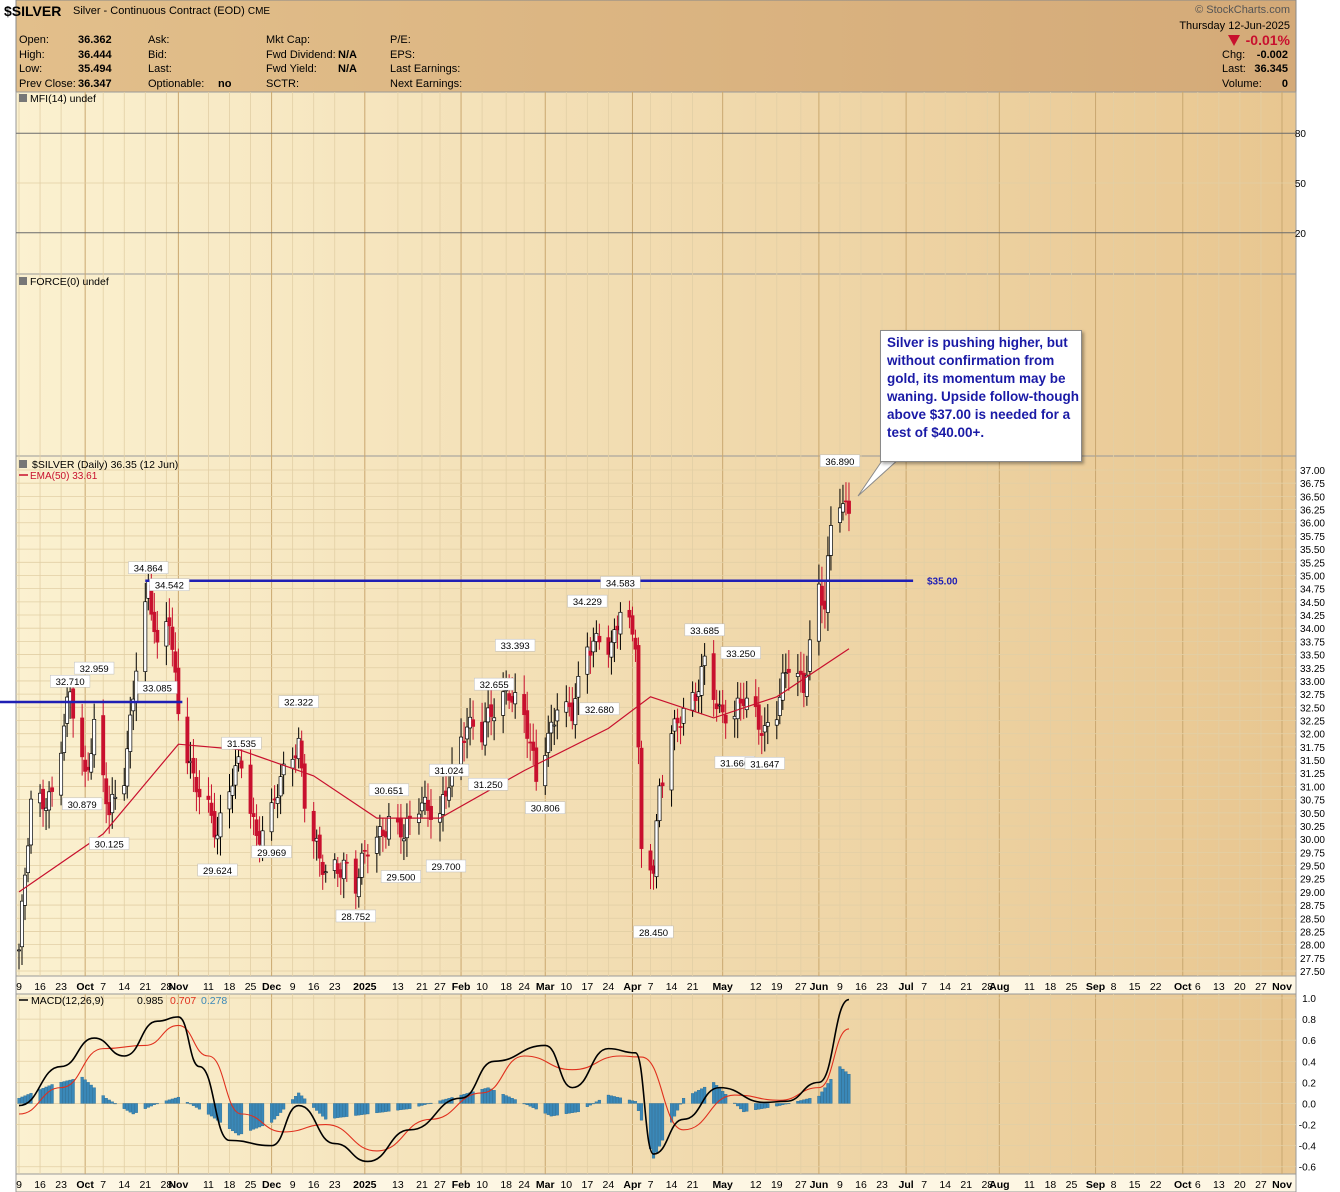 This screenshot has height=1192, width=1340. What do you see at coordinates (488, 785) in the screenshot?
I see `price-label: 31.250` at bounding box center [488, 785].